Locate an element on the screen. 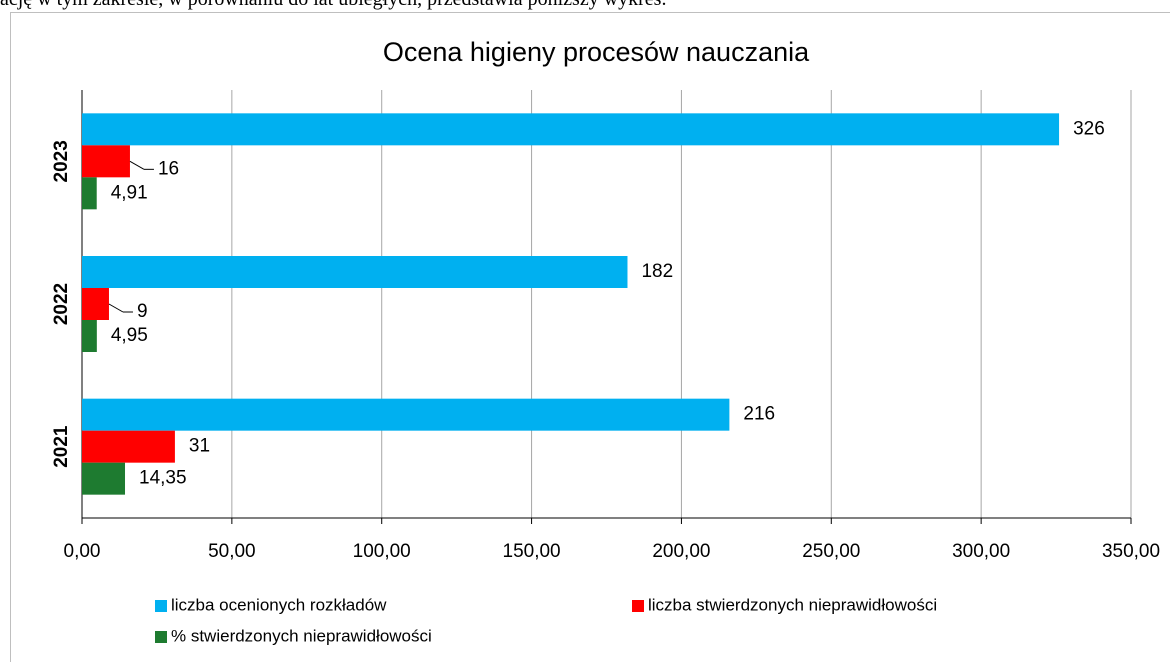 The height and width of the screenshot is (662, 1170). value-label: 9 is located at coordinates (142, 311).